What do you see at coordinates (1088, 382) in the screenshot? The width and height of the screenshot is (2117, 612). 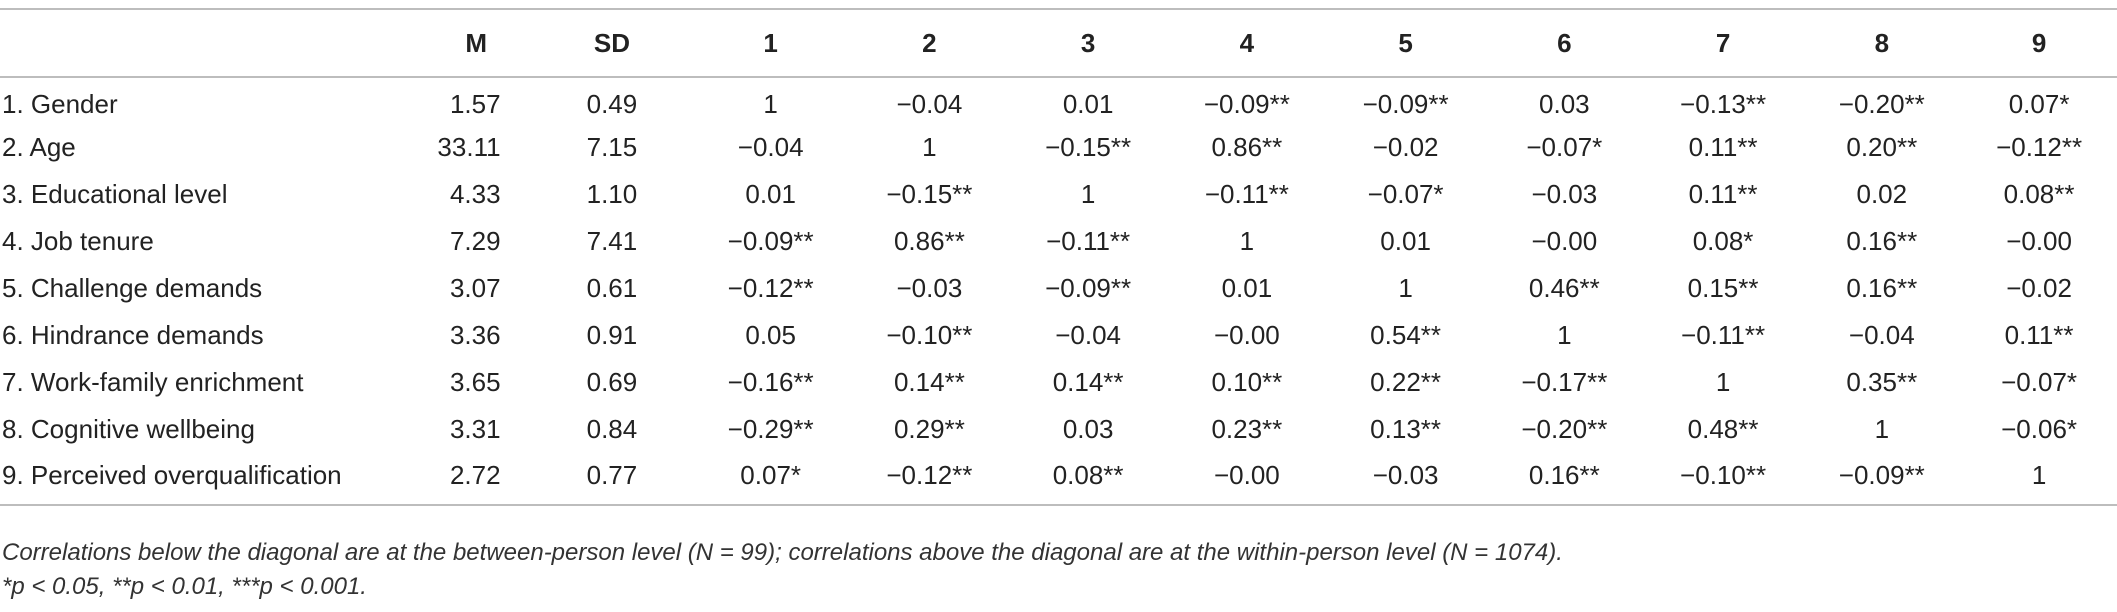 I see `correlation-cell: 0.14**` at bounding box center [1088, 382].